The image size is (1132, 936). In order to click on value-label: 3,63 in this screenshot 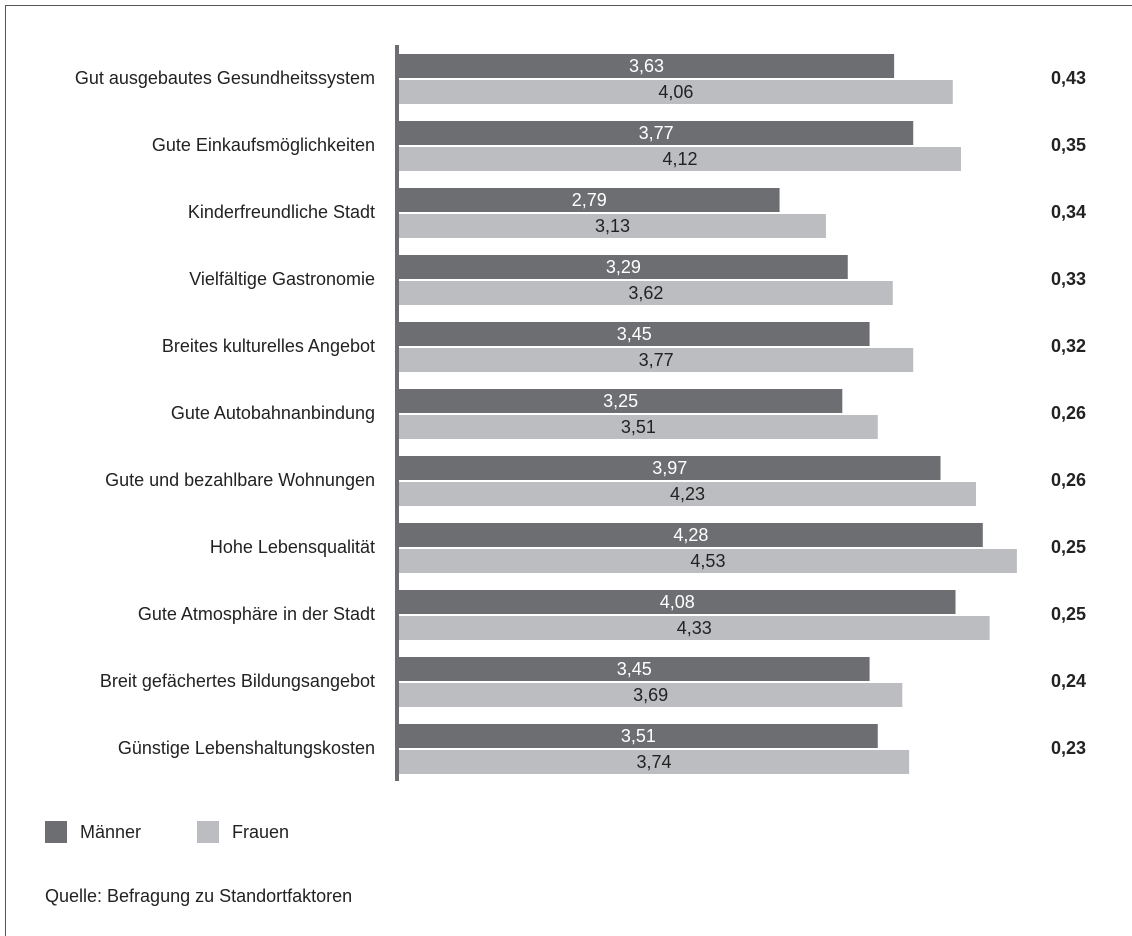, I will do `click(646, 66)`.